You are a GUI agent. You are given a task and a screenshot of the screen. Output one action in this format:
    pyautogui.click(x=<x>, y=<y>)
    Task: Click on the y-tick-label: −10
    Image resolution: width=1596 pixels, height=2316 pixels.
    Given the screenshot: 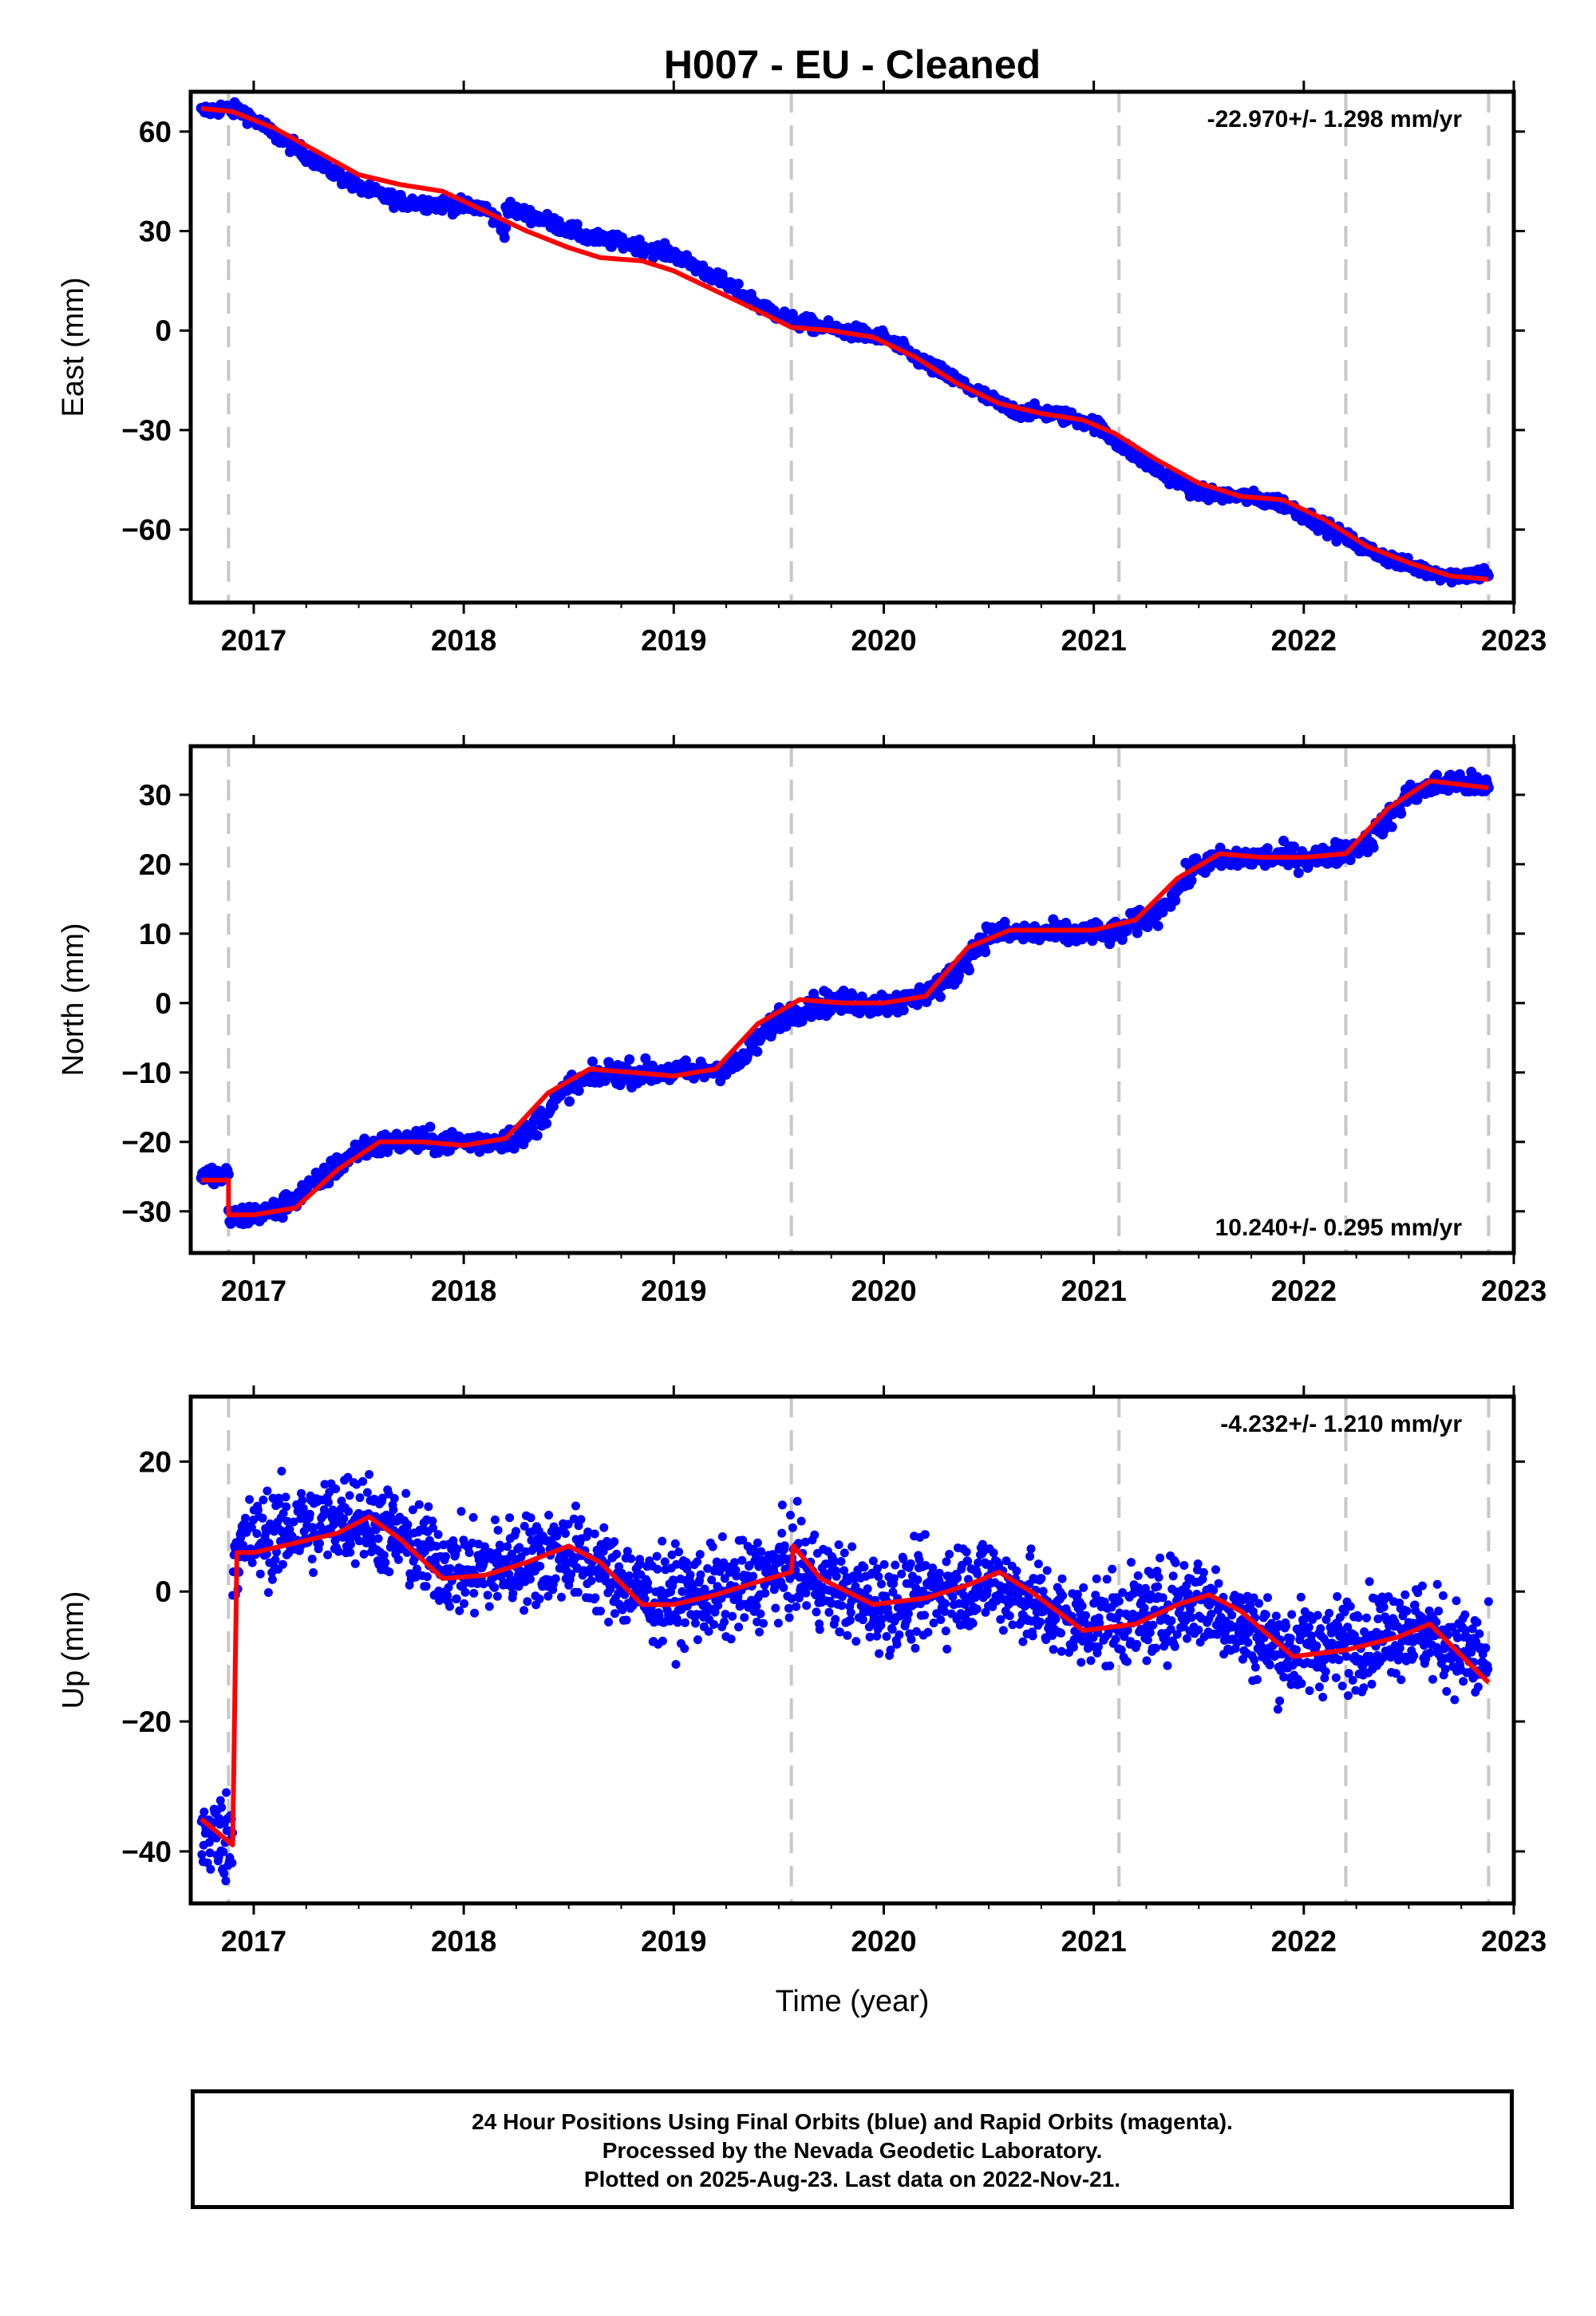 What is the action you would take?
    pyautogui.click(x=146, y=1073)
    